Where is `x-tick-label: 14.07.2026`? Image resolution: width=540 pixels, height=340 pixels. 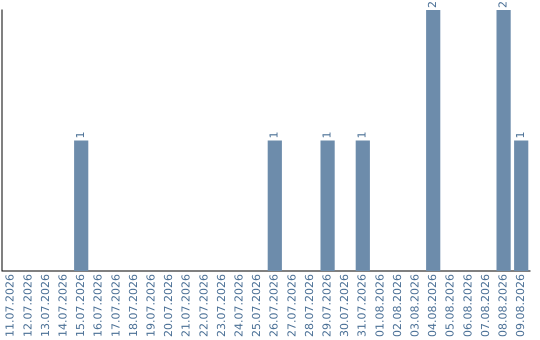
x-tick-label: 14.07.2026 is located at coordinates (63, 306).